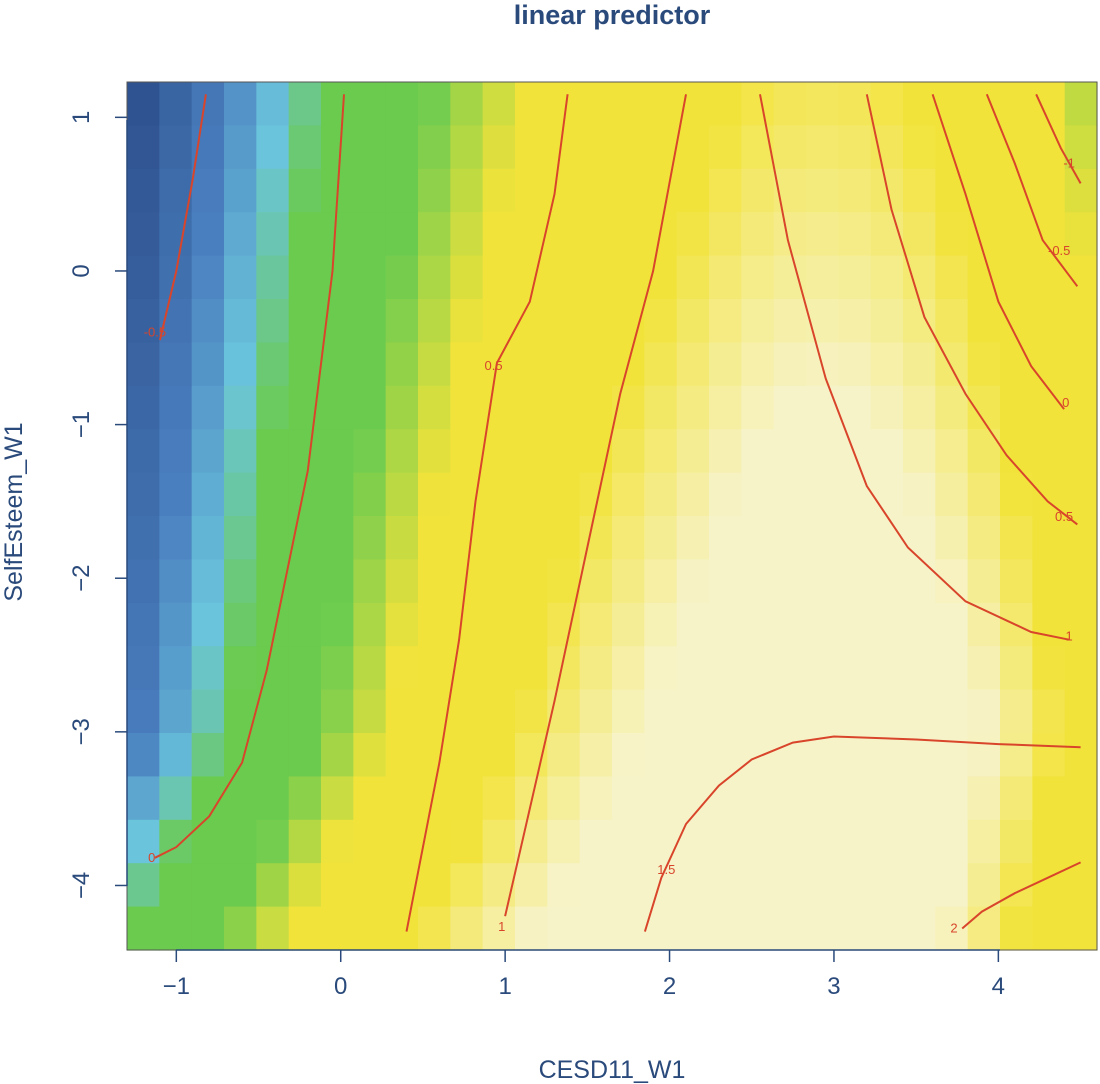  I want to click on contour-label: 0.5, so click(494, 365).